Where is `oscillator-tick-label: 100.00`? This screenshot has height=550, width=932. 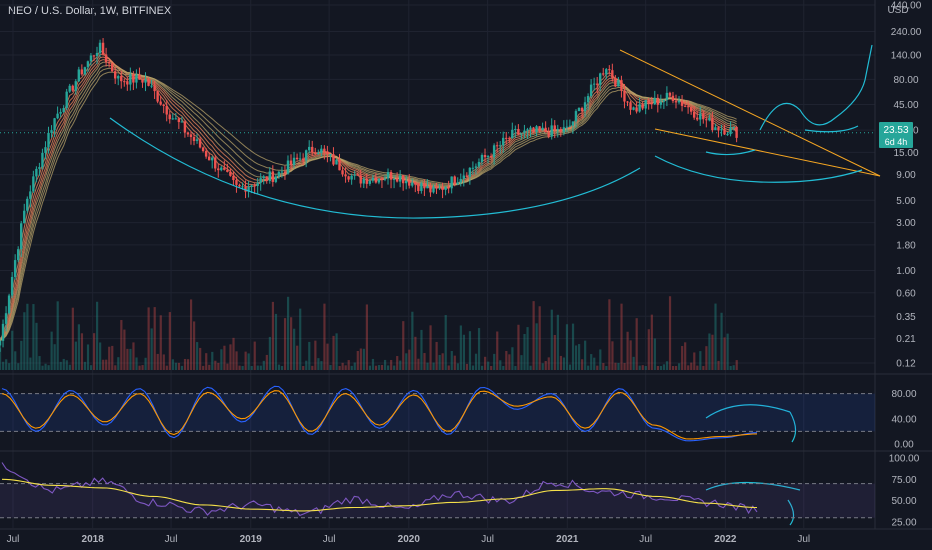 oscillator-tick-label: 100.00 is located at coordinates (904, 459).